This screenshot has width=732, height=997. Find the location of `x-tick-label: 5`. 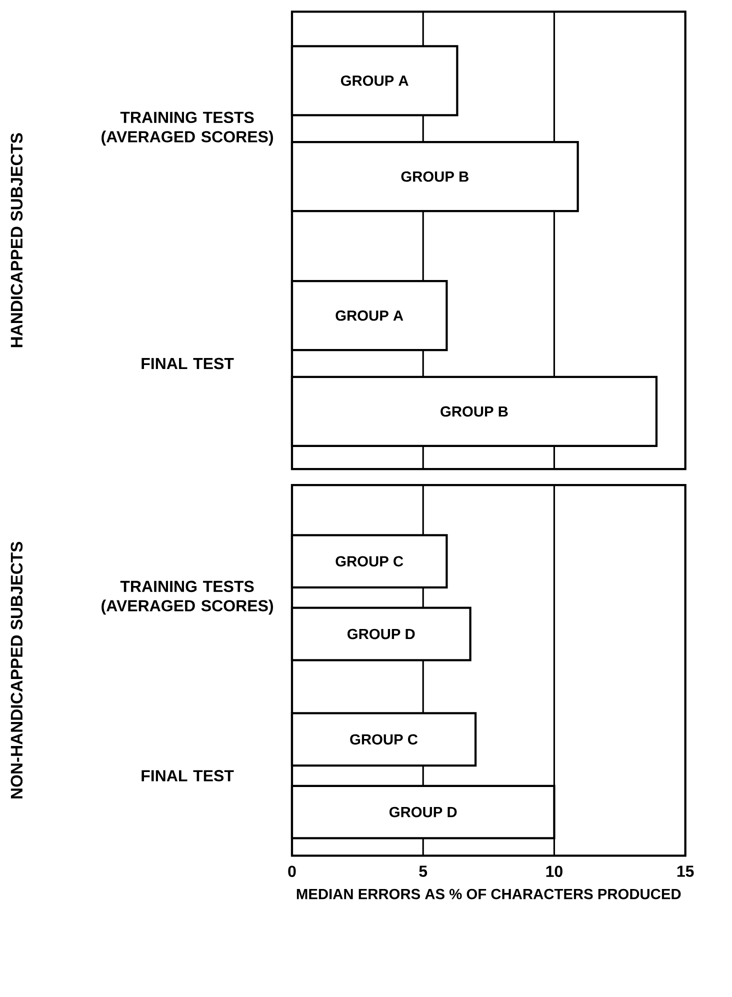

x-tick-label: 5 is located at coordinates (423, 871).